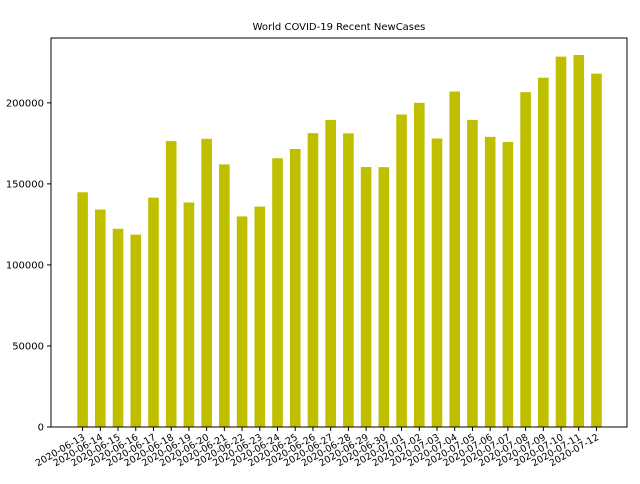  What do you see at coordinates (28, 346) in the screenshot?
I see `y-tick-label: 50000` at bounding box center [28, 346].